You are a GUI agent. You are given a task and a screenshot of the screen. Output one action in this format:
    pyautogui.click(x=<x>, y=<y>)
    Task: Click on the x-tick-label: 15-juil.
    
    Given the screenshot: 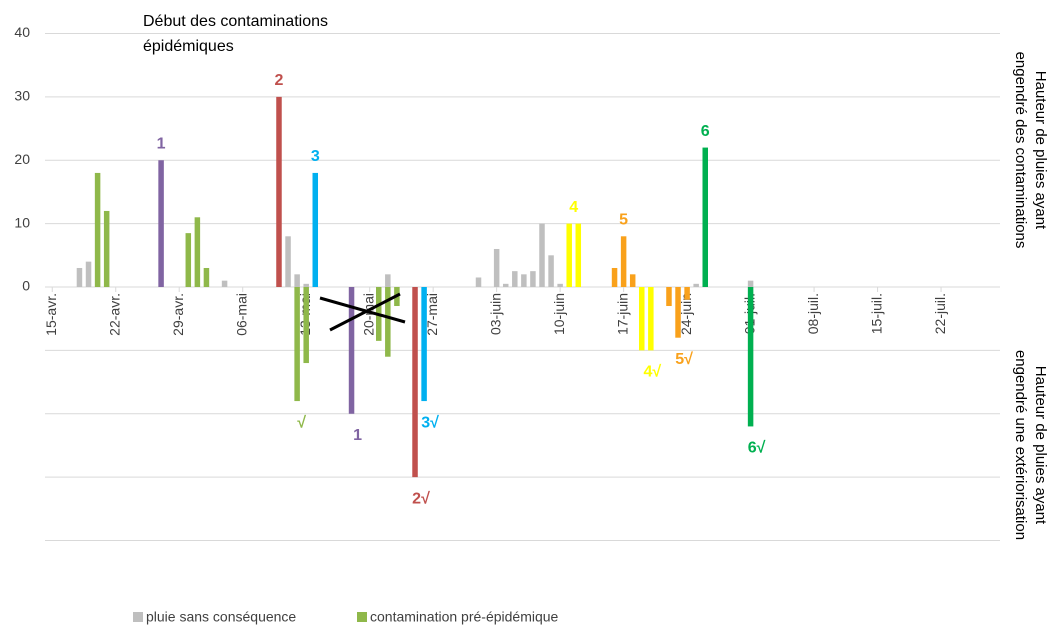 What is the action you would take?
    pyautogui.click(x=876, y=313)
    